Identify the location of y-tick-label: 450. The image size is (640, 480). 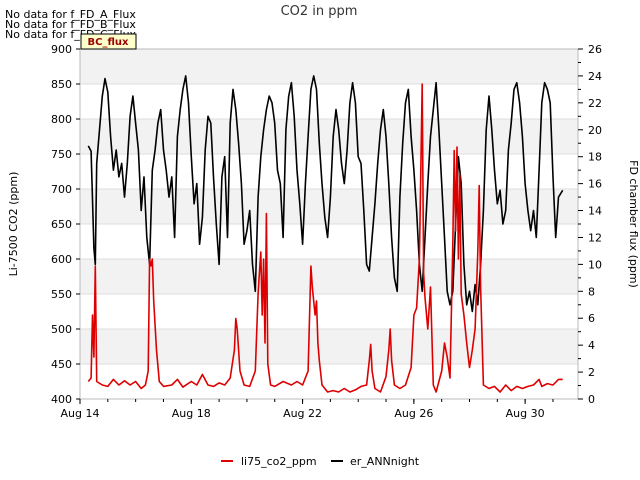
(61, 364).